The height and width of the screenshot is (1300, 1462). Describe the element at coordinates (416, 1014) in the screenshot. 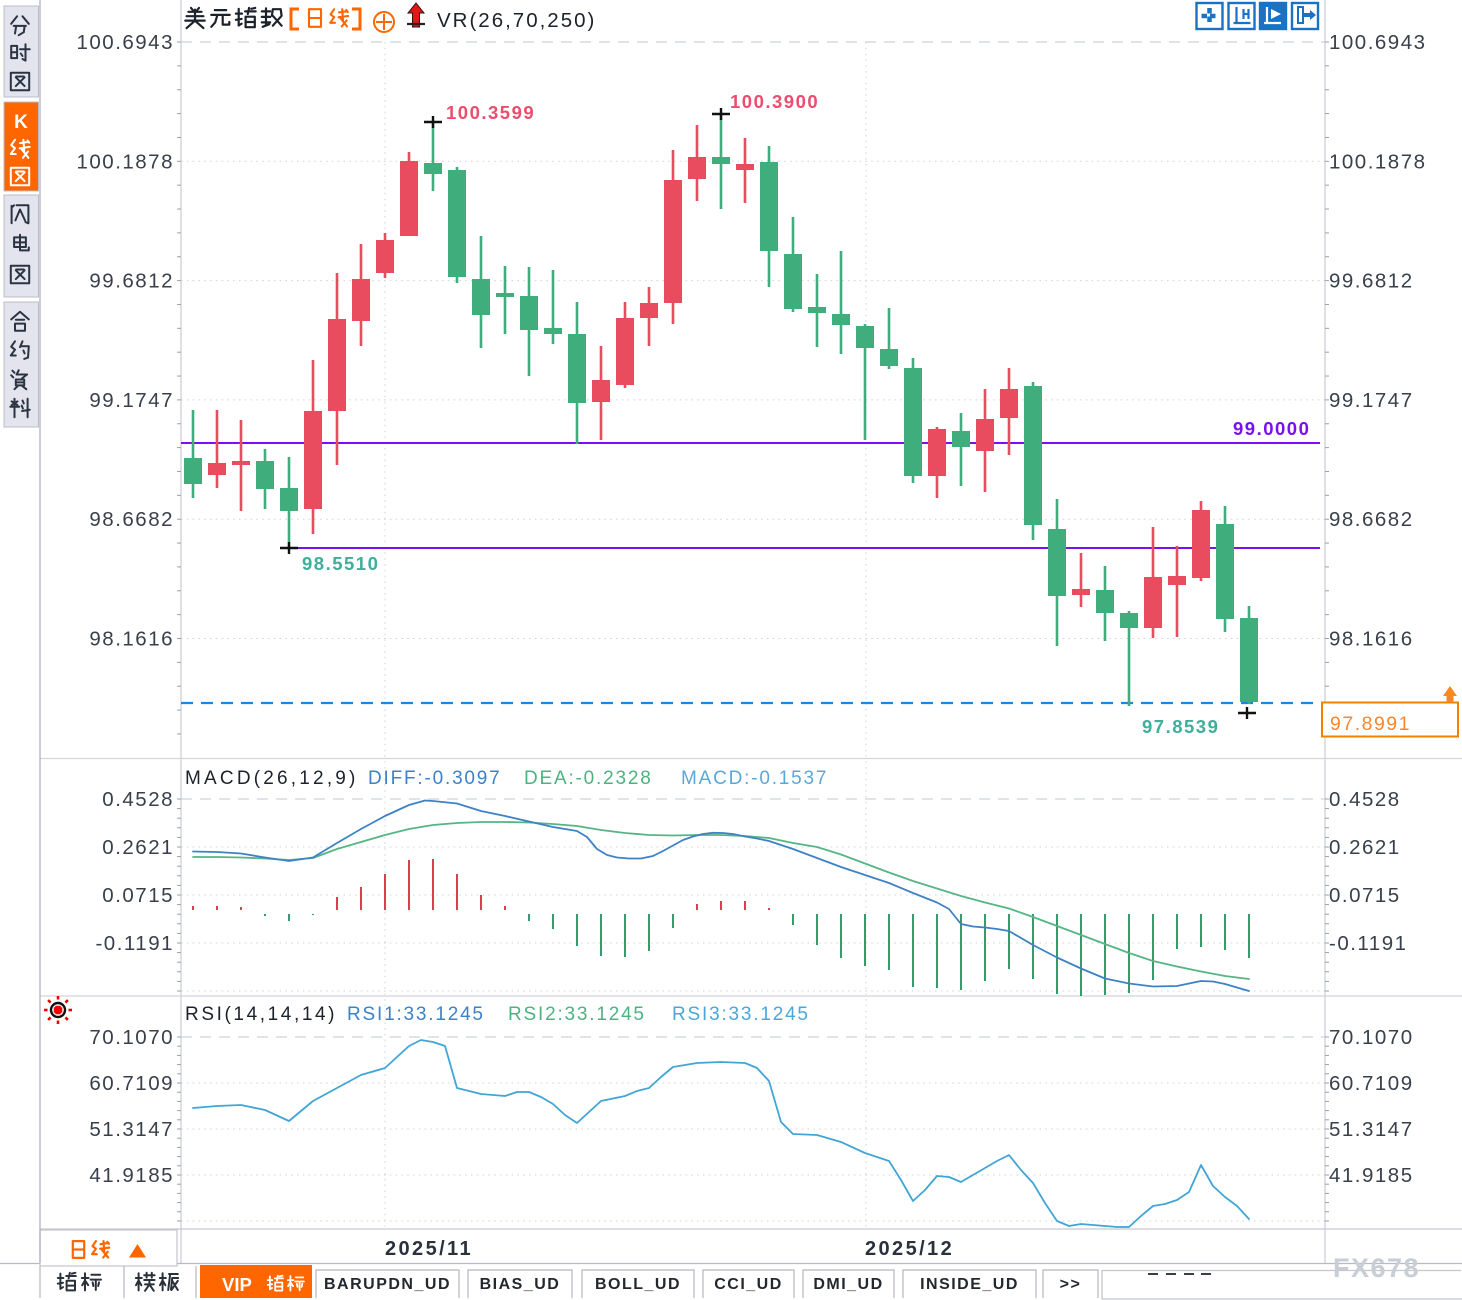

I see `svg-text: RSI1:33.1245` at that location.